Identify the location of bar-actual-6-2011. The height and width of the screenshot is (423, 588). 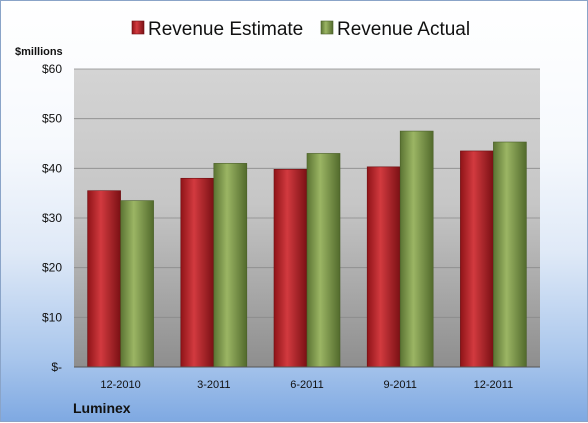
(323, 260).